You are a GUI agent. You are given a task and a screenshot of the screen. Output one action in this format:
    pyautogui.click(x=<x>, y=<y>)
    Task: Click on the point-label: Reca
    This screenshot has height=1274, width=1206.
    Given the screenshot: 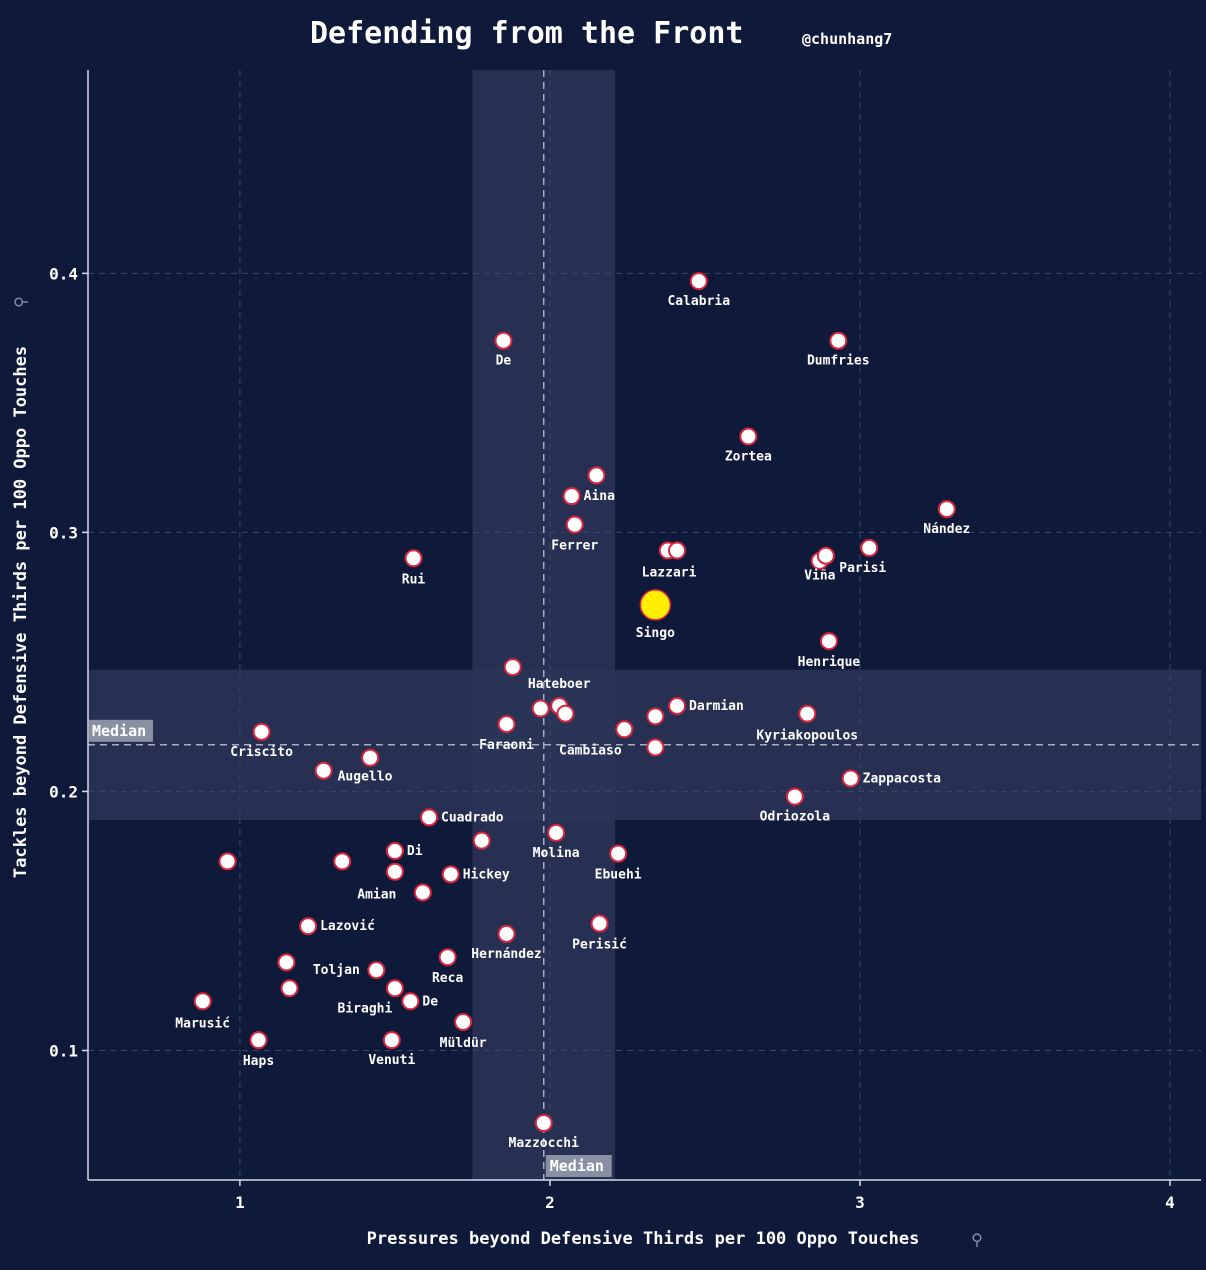 What is the action you would take?
    pyautogui.click(x=447, y=978)
    